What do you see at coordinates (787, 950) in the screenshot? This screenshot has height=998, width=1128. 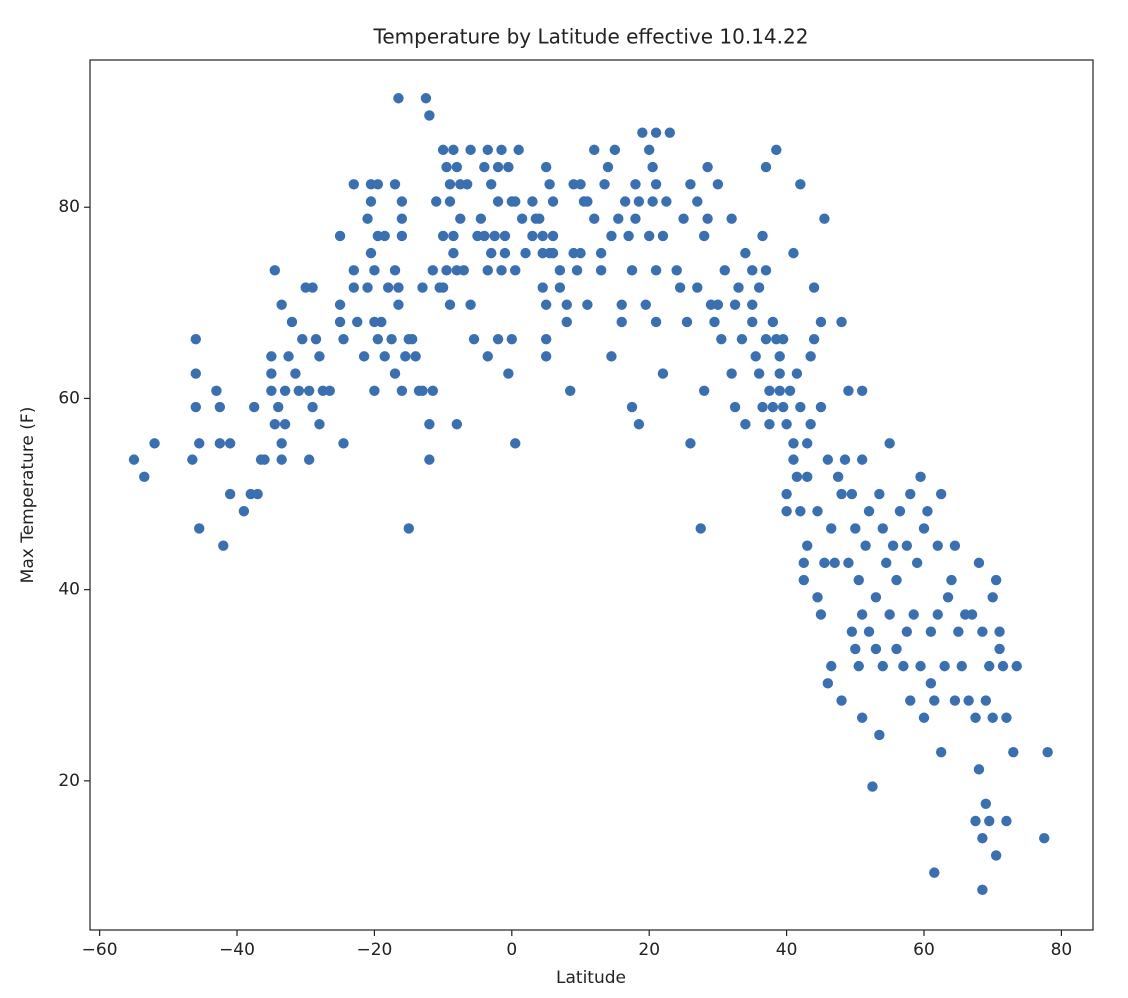 I see `x-tick-label: 40` at bounding box center [787, 950].